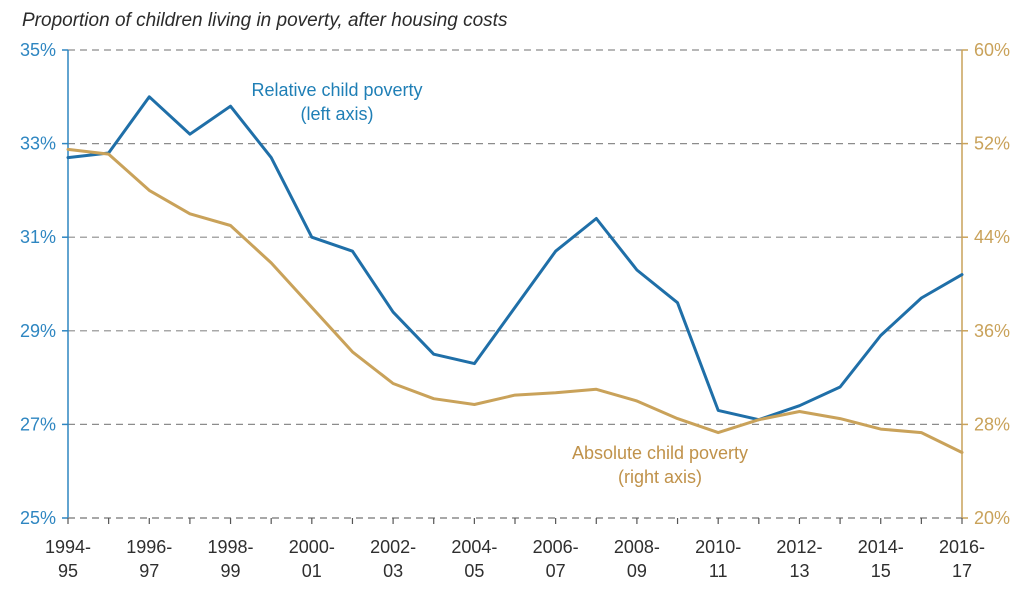 The width and height of the screenshot is (1024, 598). Describe the element at coordinates (992, 424) in the screenshot. I see `right-tick-label: 28%` at that location.